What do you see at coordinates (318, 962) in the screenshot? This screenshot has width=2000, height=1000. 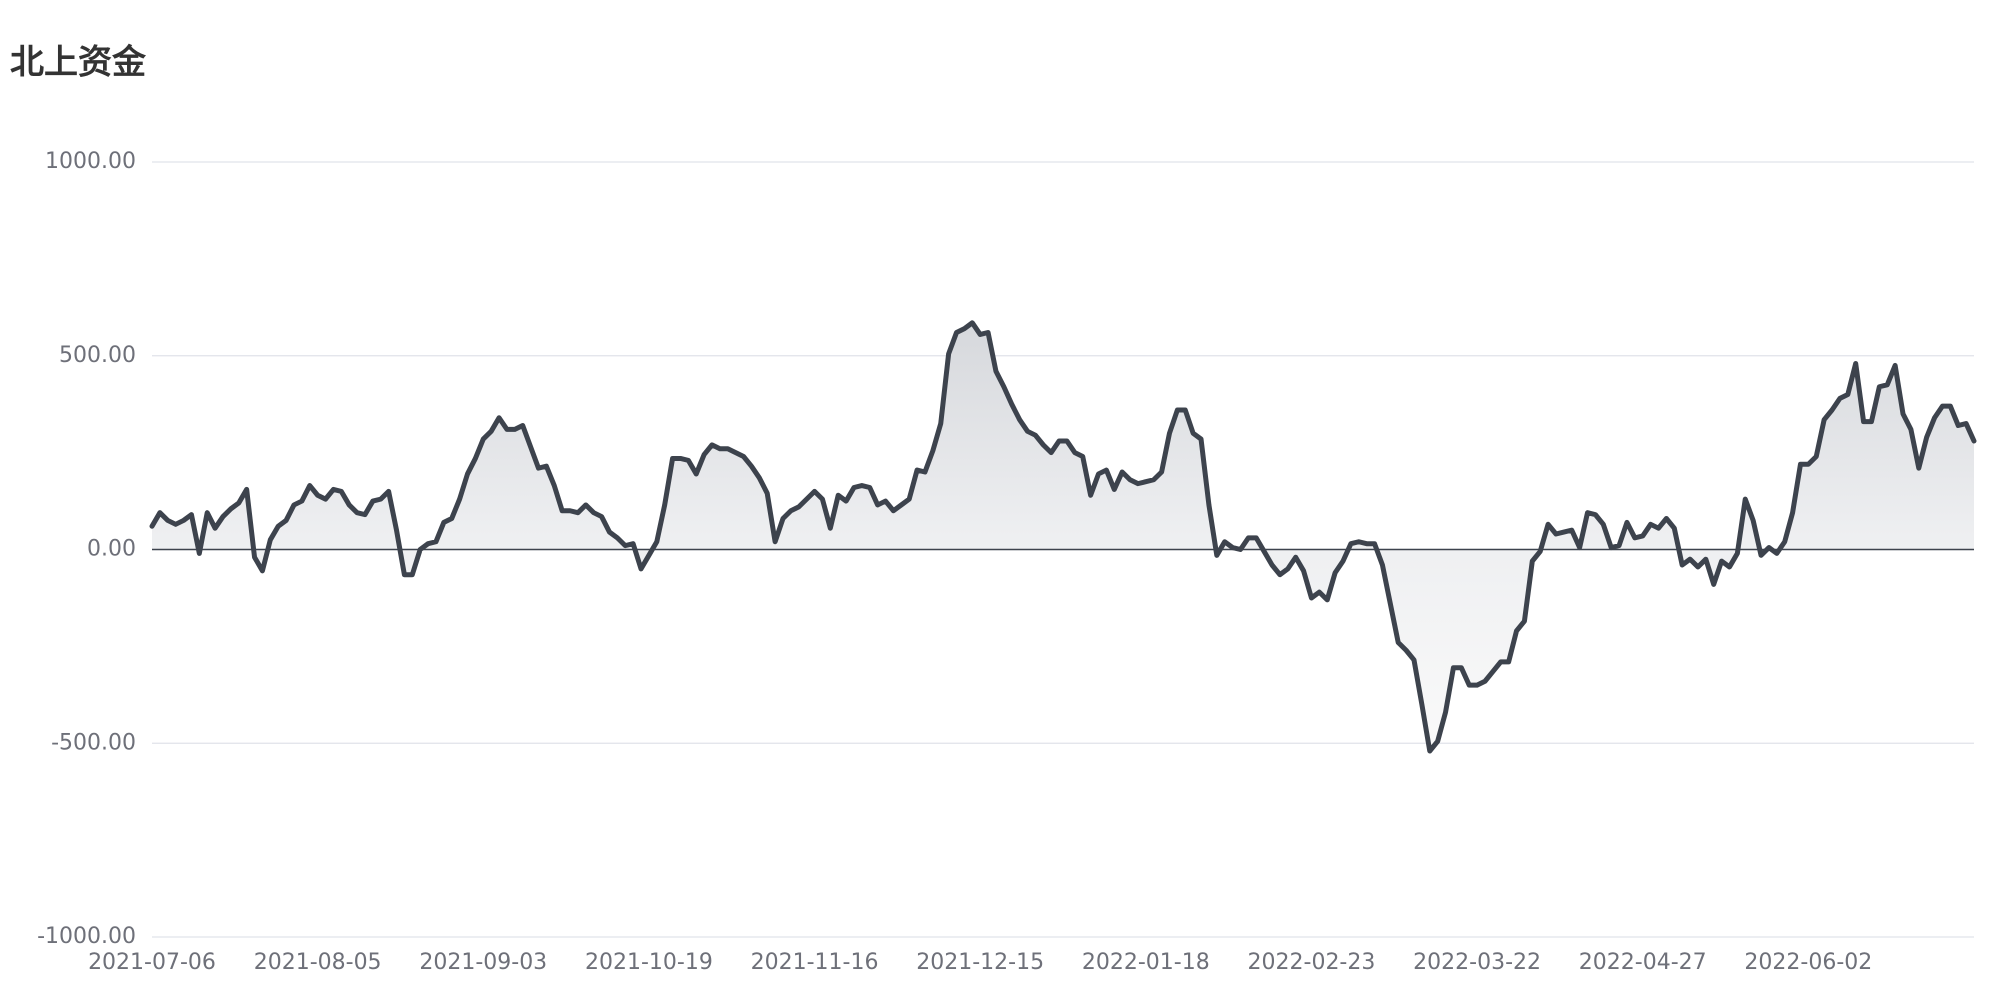 I see `x-tick-label: 2021-08-05` at bounding box center [318, 962].